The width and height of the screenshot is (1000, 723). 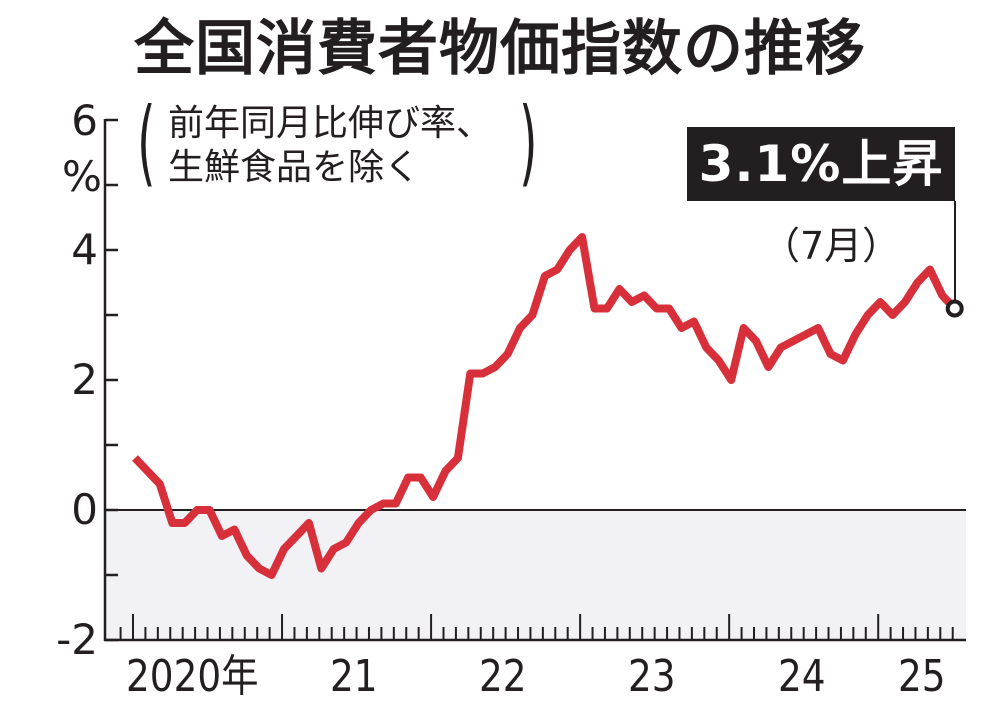 I want to click on x-label-2025: 25, so click(x=922, y=676).